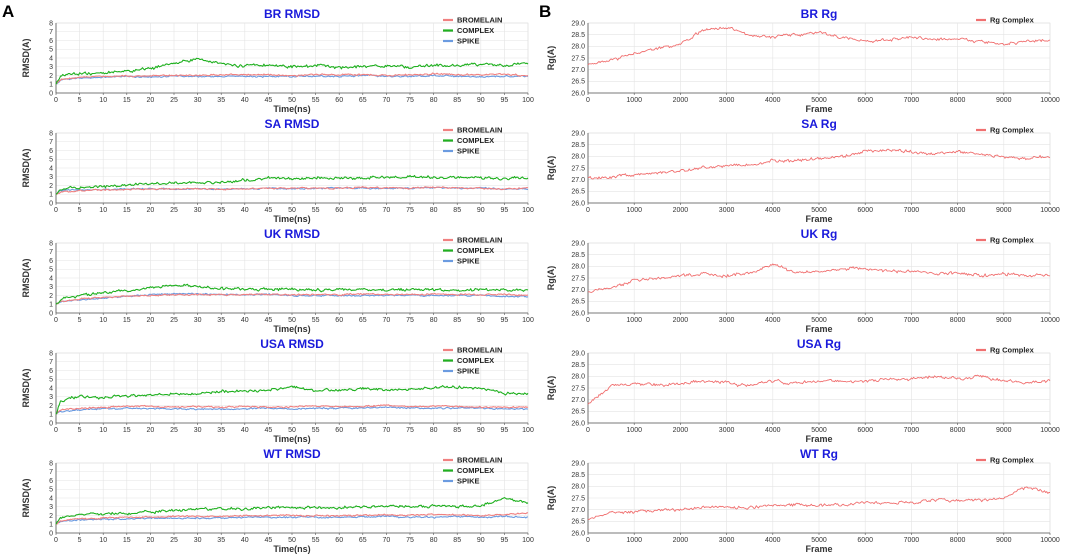  Describe the element at coordinates (292, 298) in the screenshot. I see `series-line-spike` at that location.